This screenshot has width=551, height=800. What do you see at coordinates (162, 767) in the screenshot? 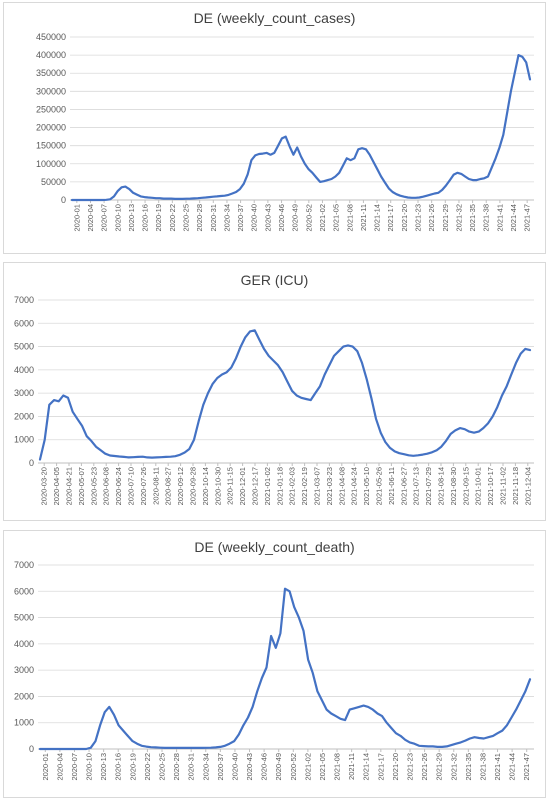
I see `x-tick-label: 2020-25` at bounding box center [162, 767].